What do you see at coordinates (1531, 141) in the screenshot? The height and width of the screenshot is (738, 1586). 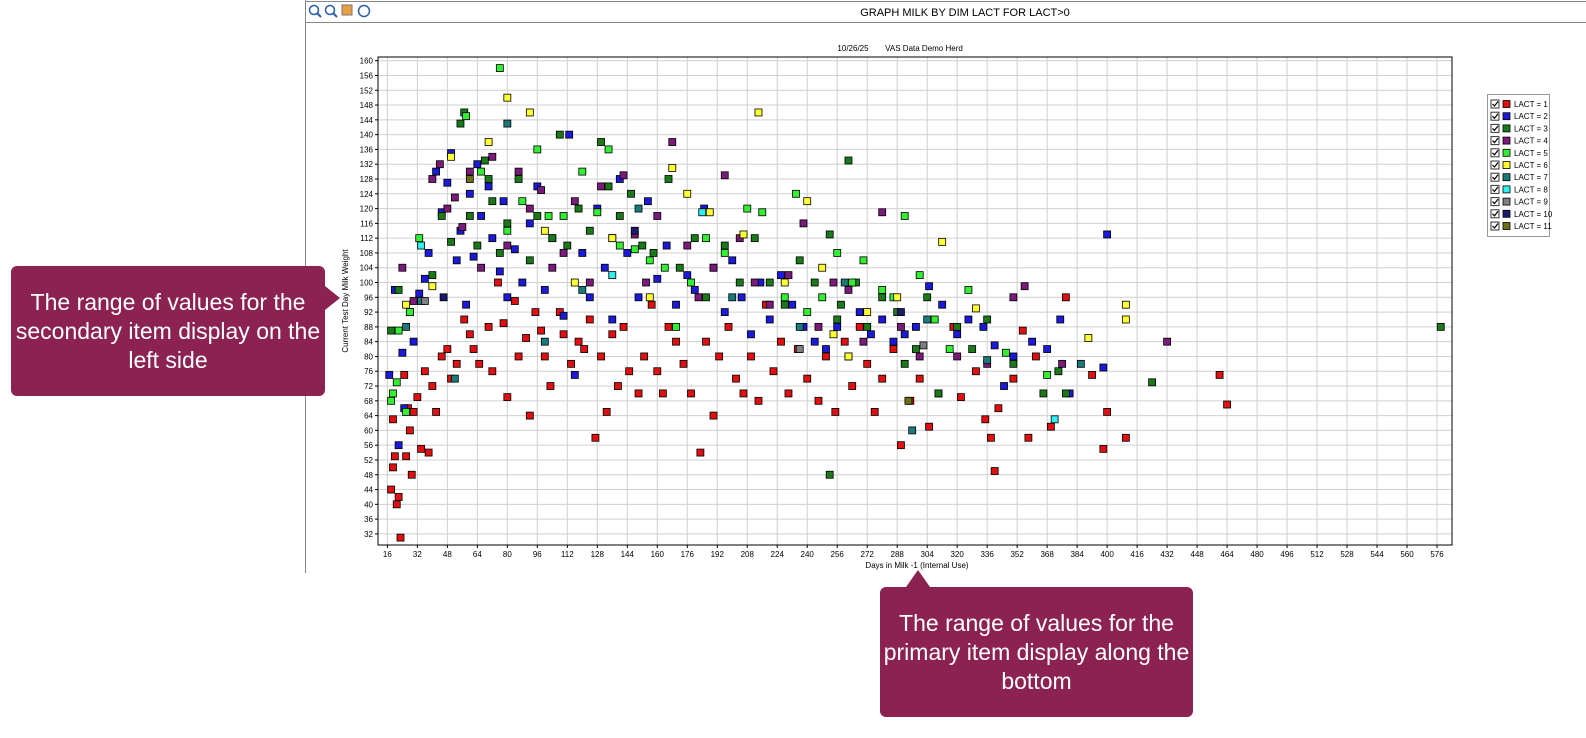 I see `legend-label: LACT = 4` at bounding box center [1531, 141].